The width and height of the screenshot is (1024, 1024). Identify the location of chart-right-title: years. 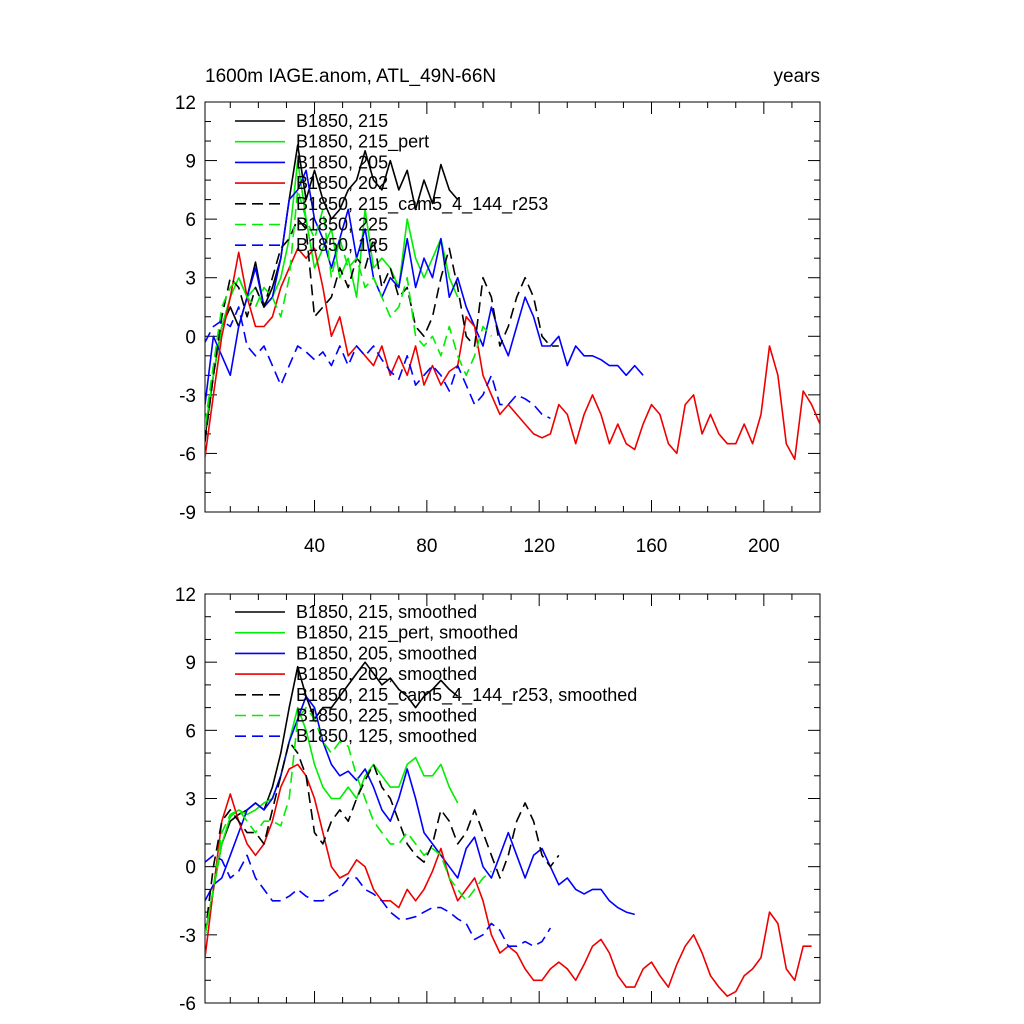
(797, 76).